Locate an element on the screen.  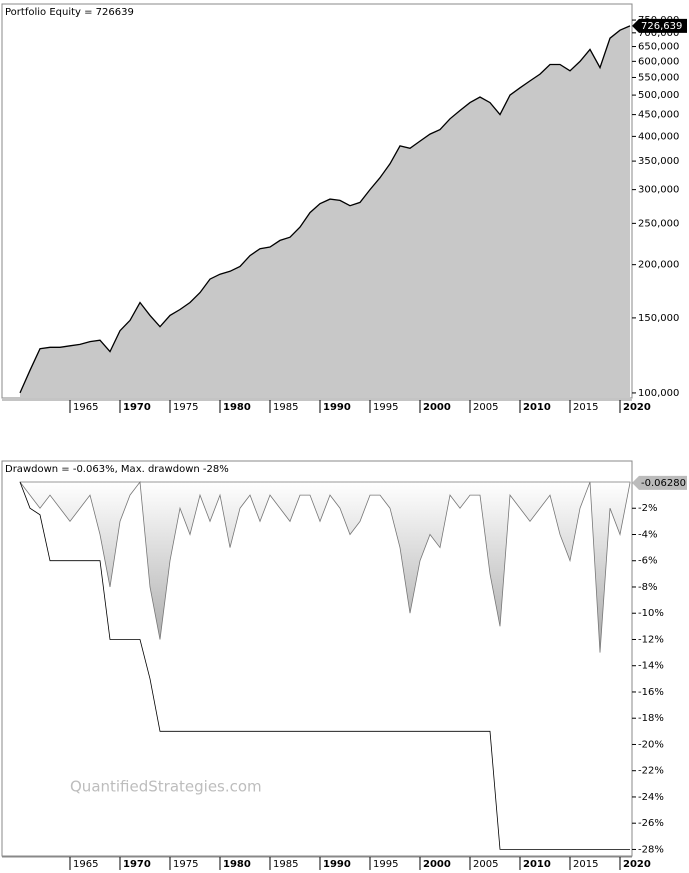
y-tick-label: -22% is located at coordinates (651, 771).